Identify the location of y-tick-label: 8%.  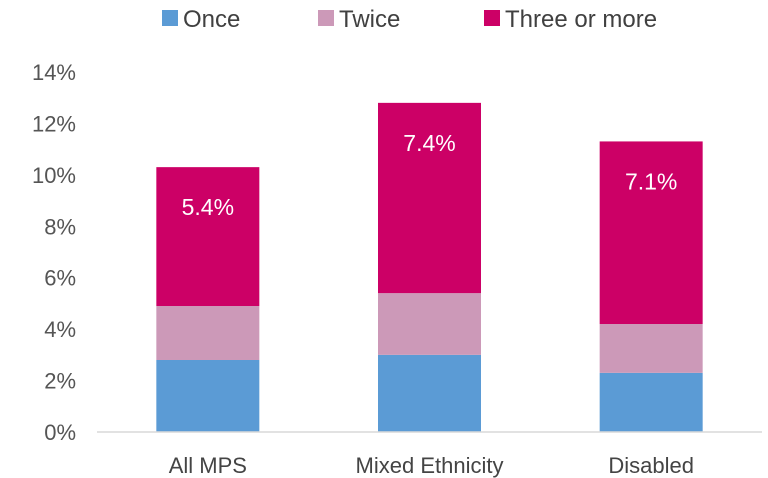
(60, 226).